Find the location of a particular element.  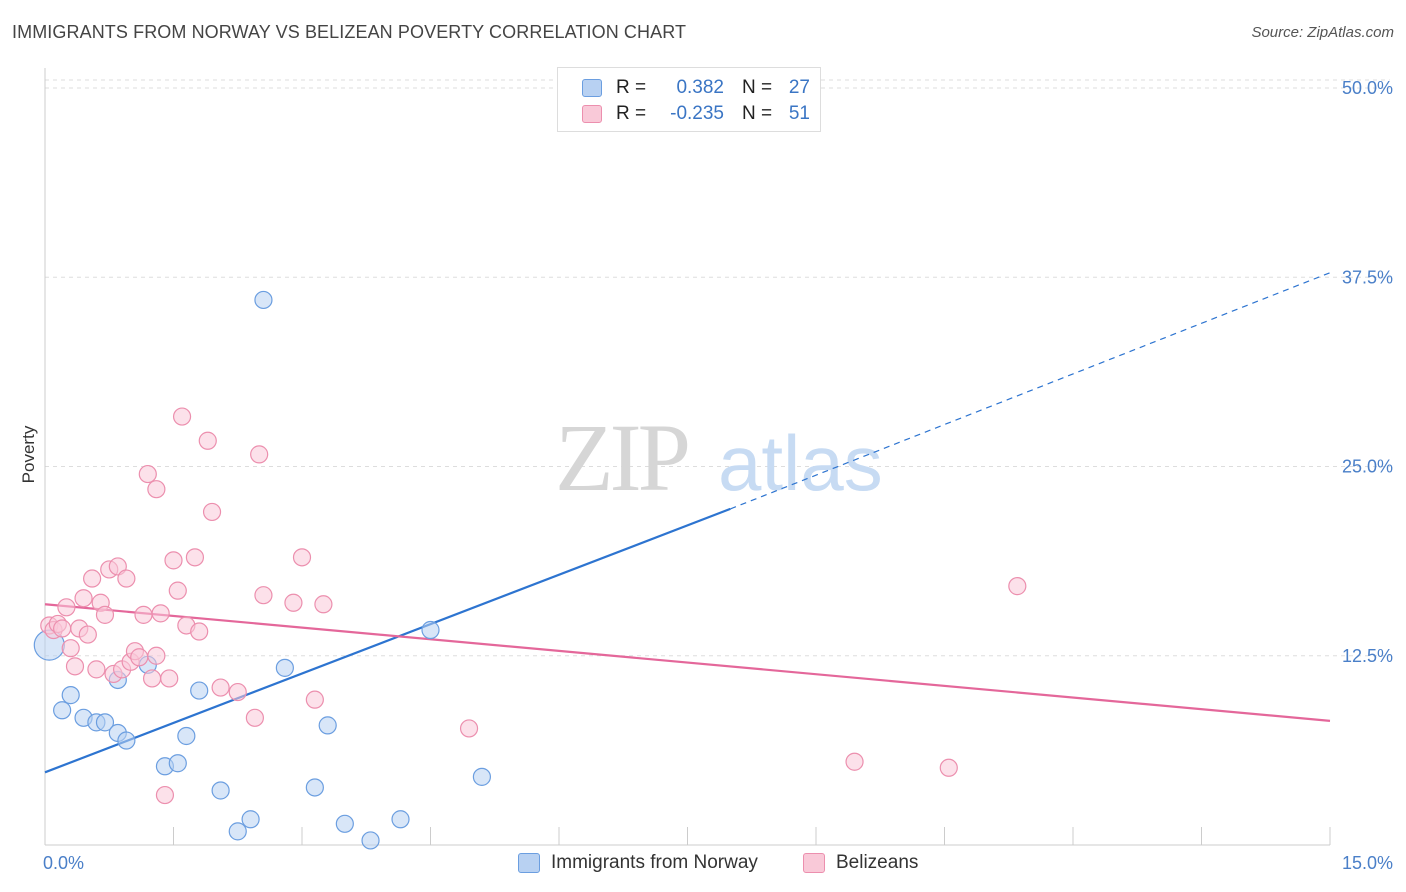

watermark-zip: ZIP is located at coordinates (621, 457).